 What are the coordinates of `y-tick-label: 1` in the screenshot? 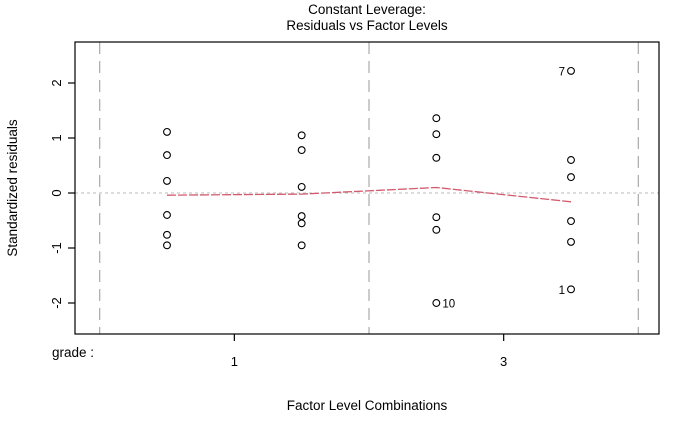 It's located at (56, 137).